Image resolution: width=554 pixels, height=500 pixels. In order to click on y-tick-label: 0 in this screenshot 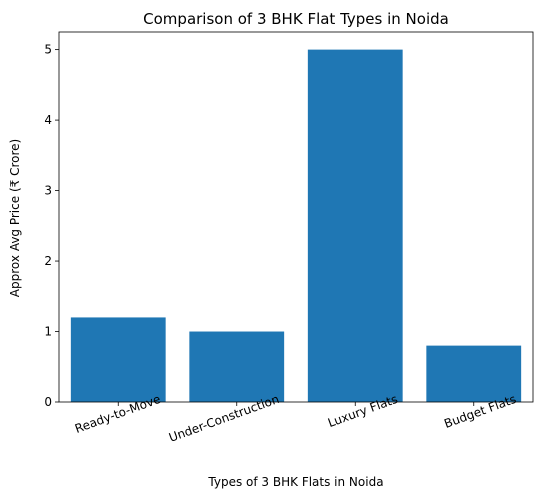, I will do `click(48, 402)`.